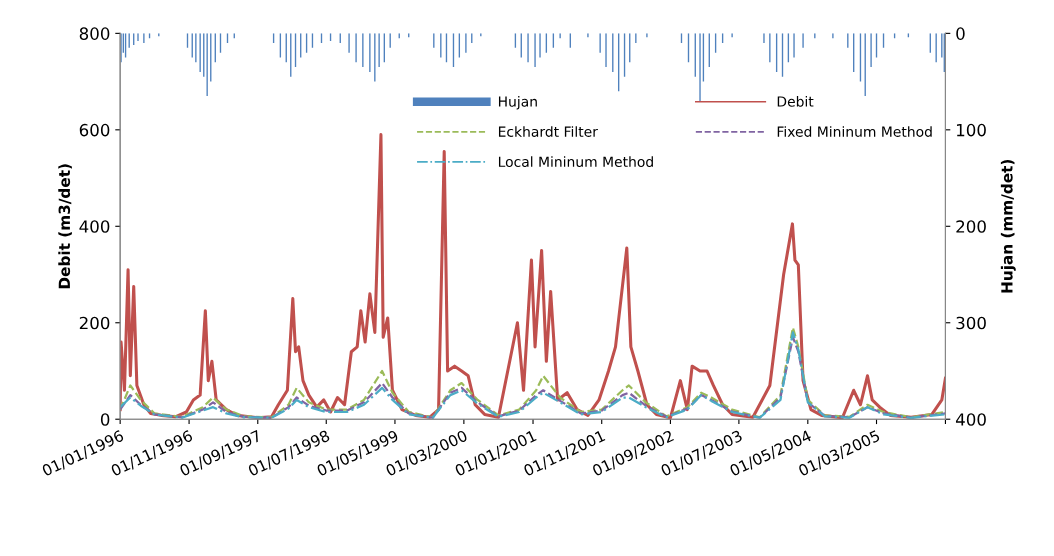  Describe the element at coordinates (517, 103) in the screenshot. I see `legend-label: Hujan` at that location.